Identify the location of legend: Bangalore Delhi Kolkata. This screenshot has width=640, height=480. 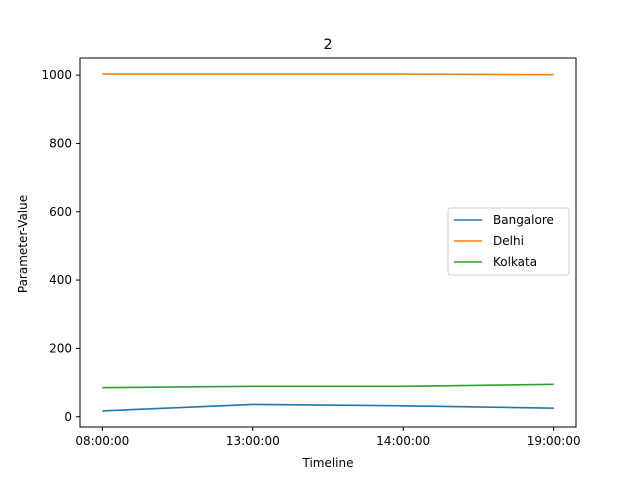
(508, 241).